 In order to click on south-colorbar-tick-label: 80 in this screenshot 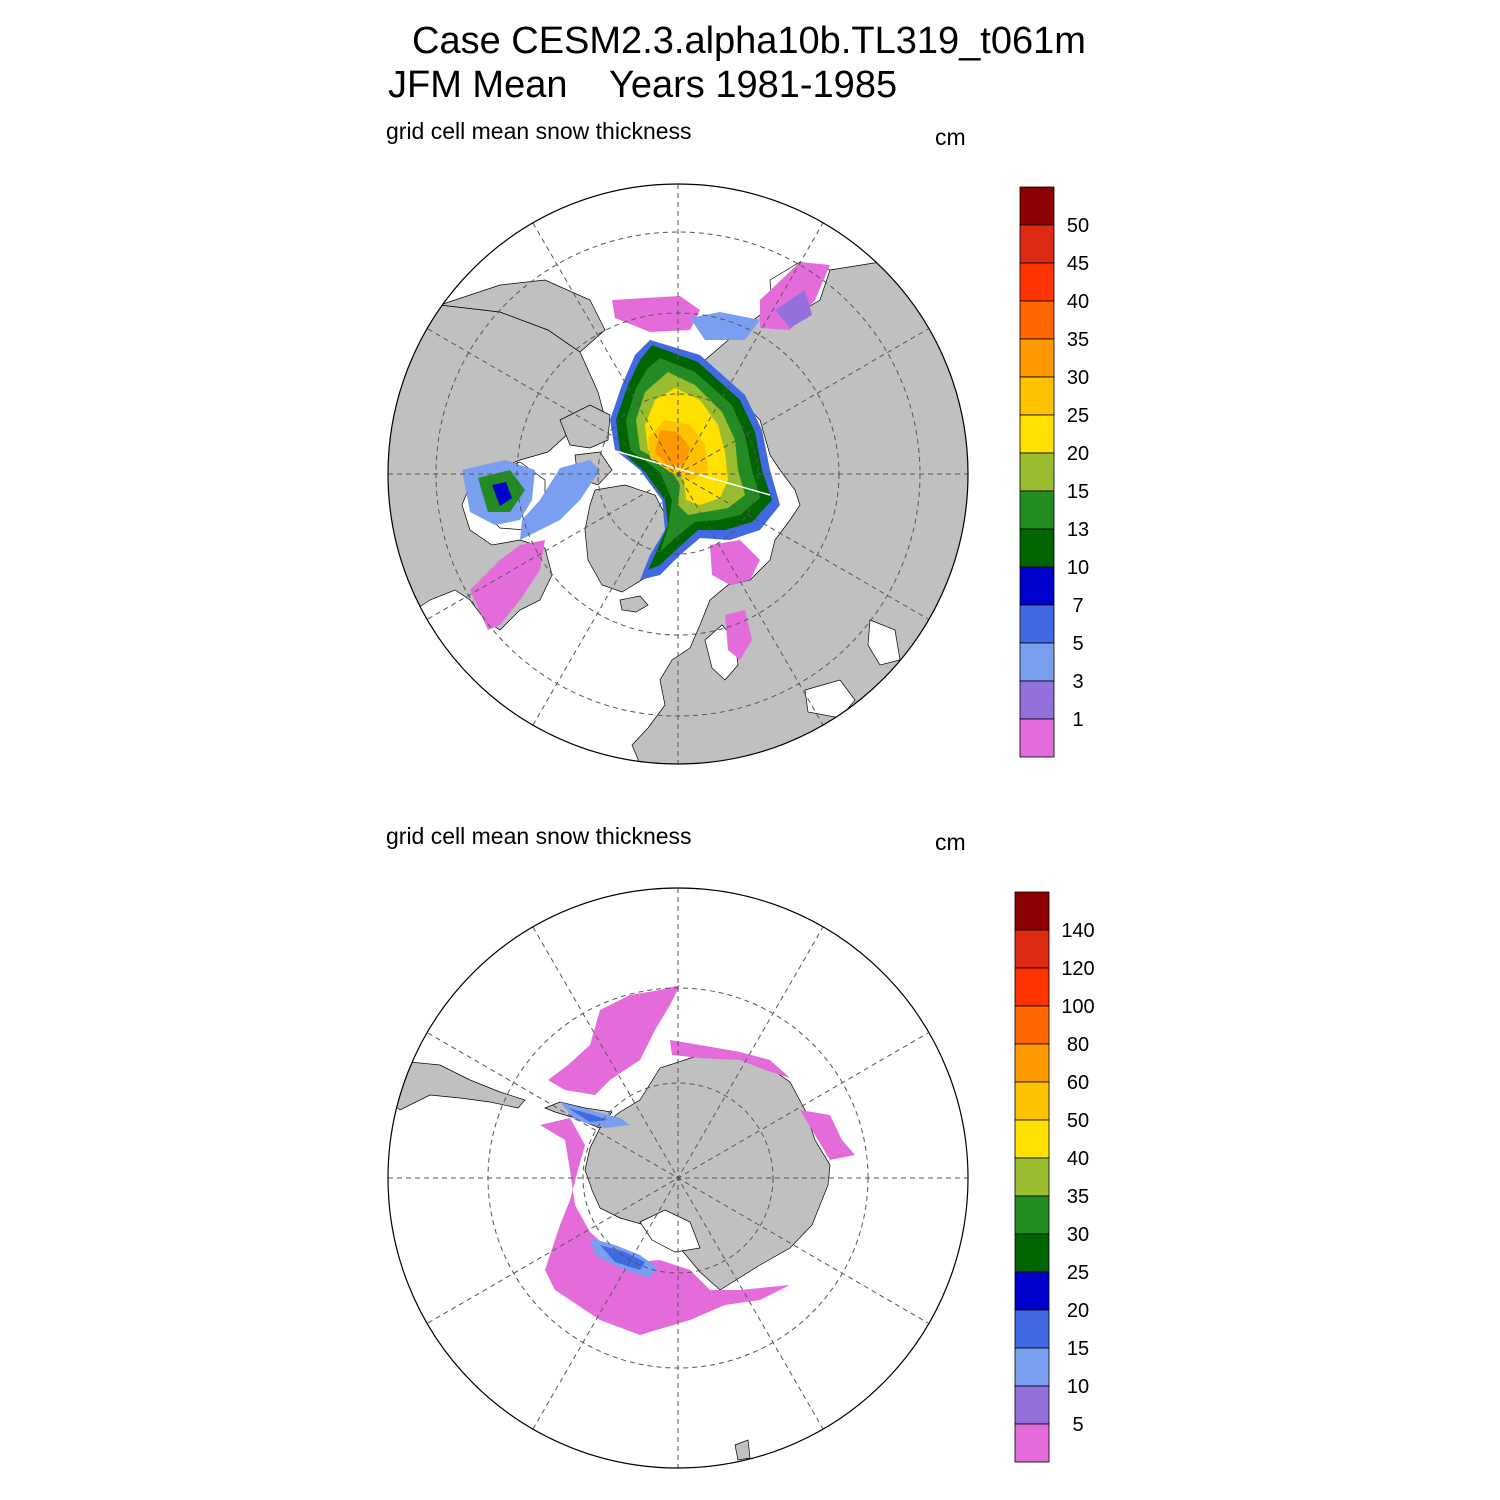, I will do `click(1078, 1045)`.